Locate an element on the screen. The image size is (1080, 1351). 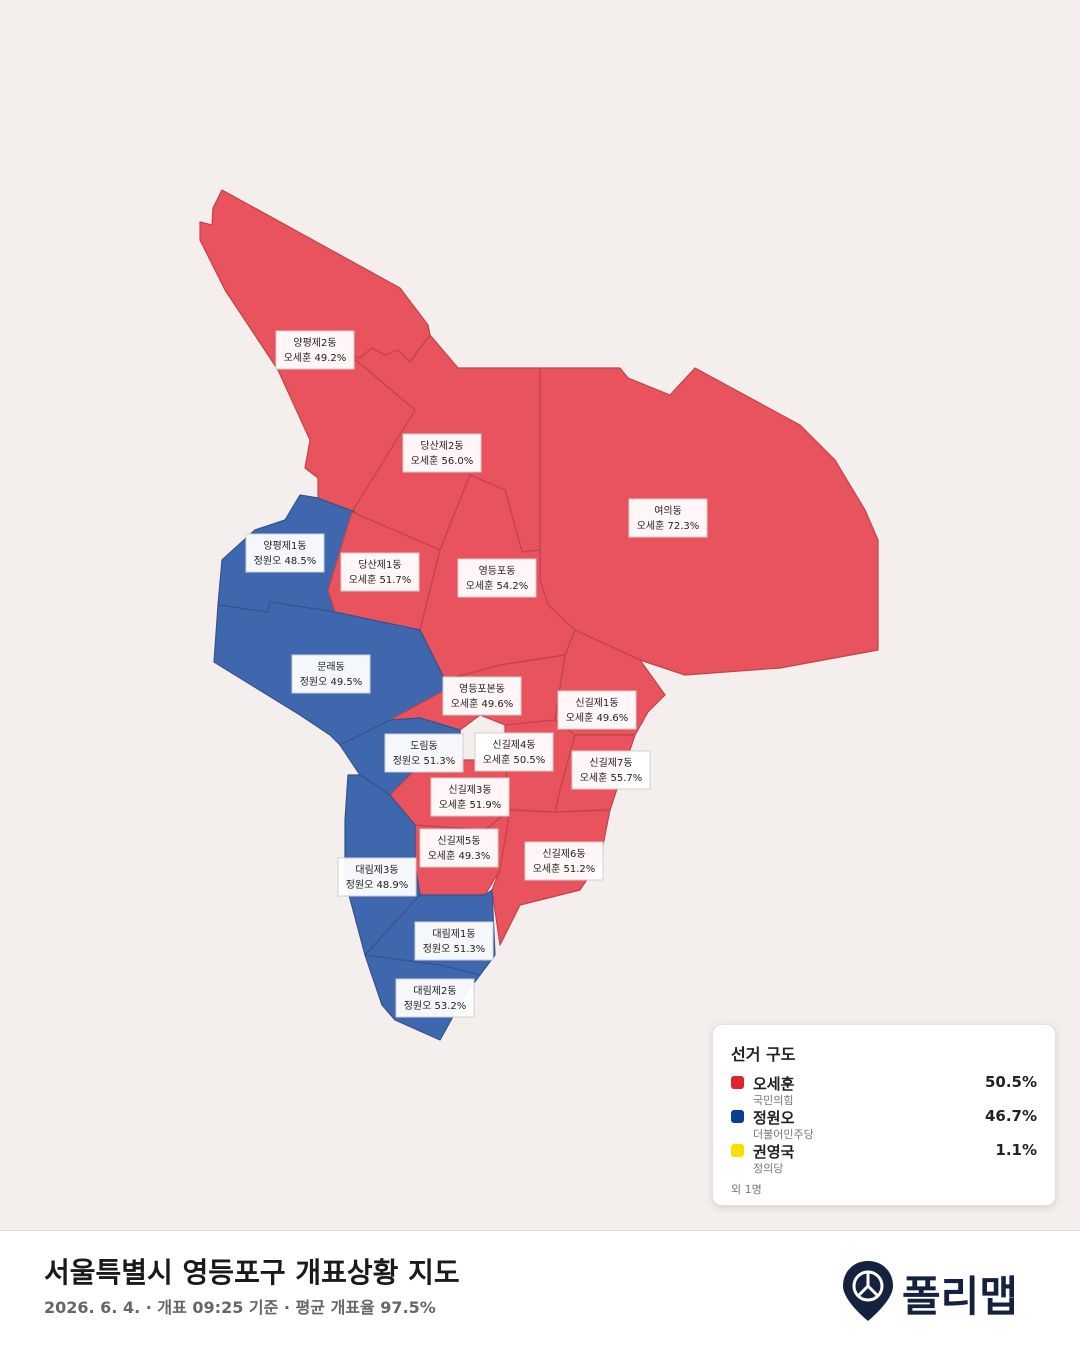
district-name: 대림제3동 is located at coordinates (376, 870).